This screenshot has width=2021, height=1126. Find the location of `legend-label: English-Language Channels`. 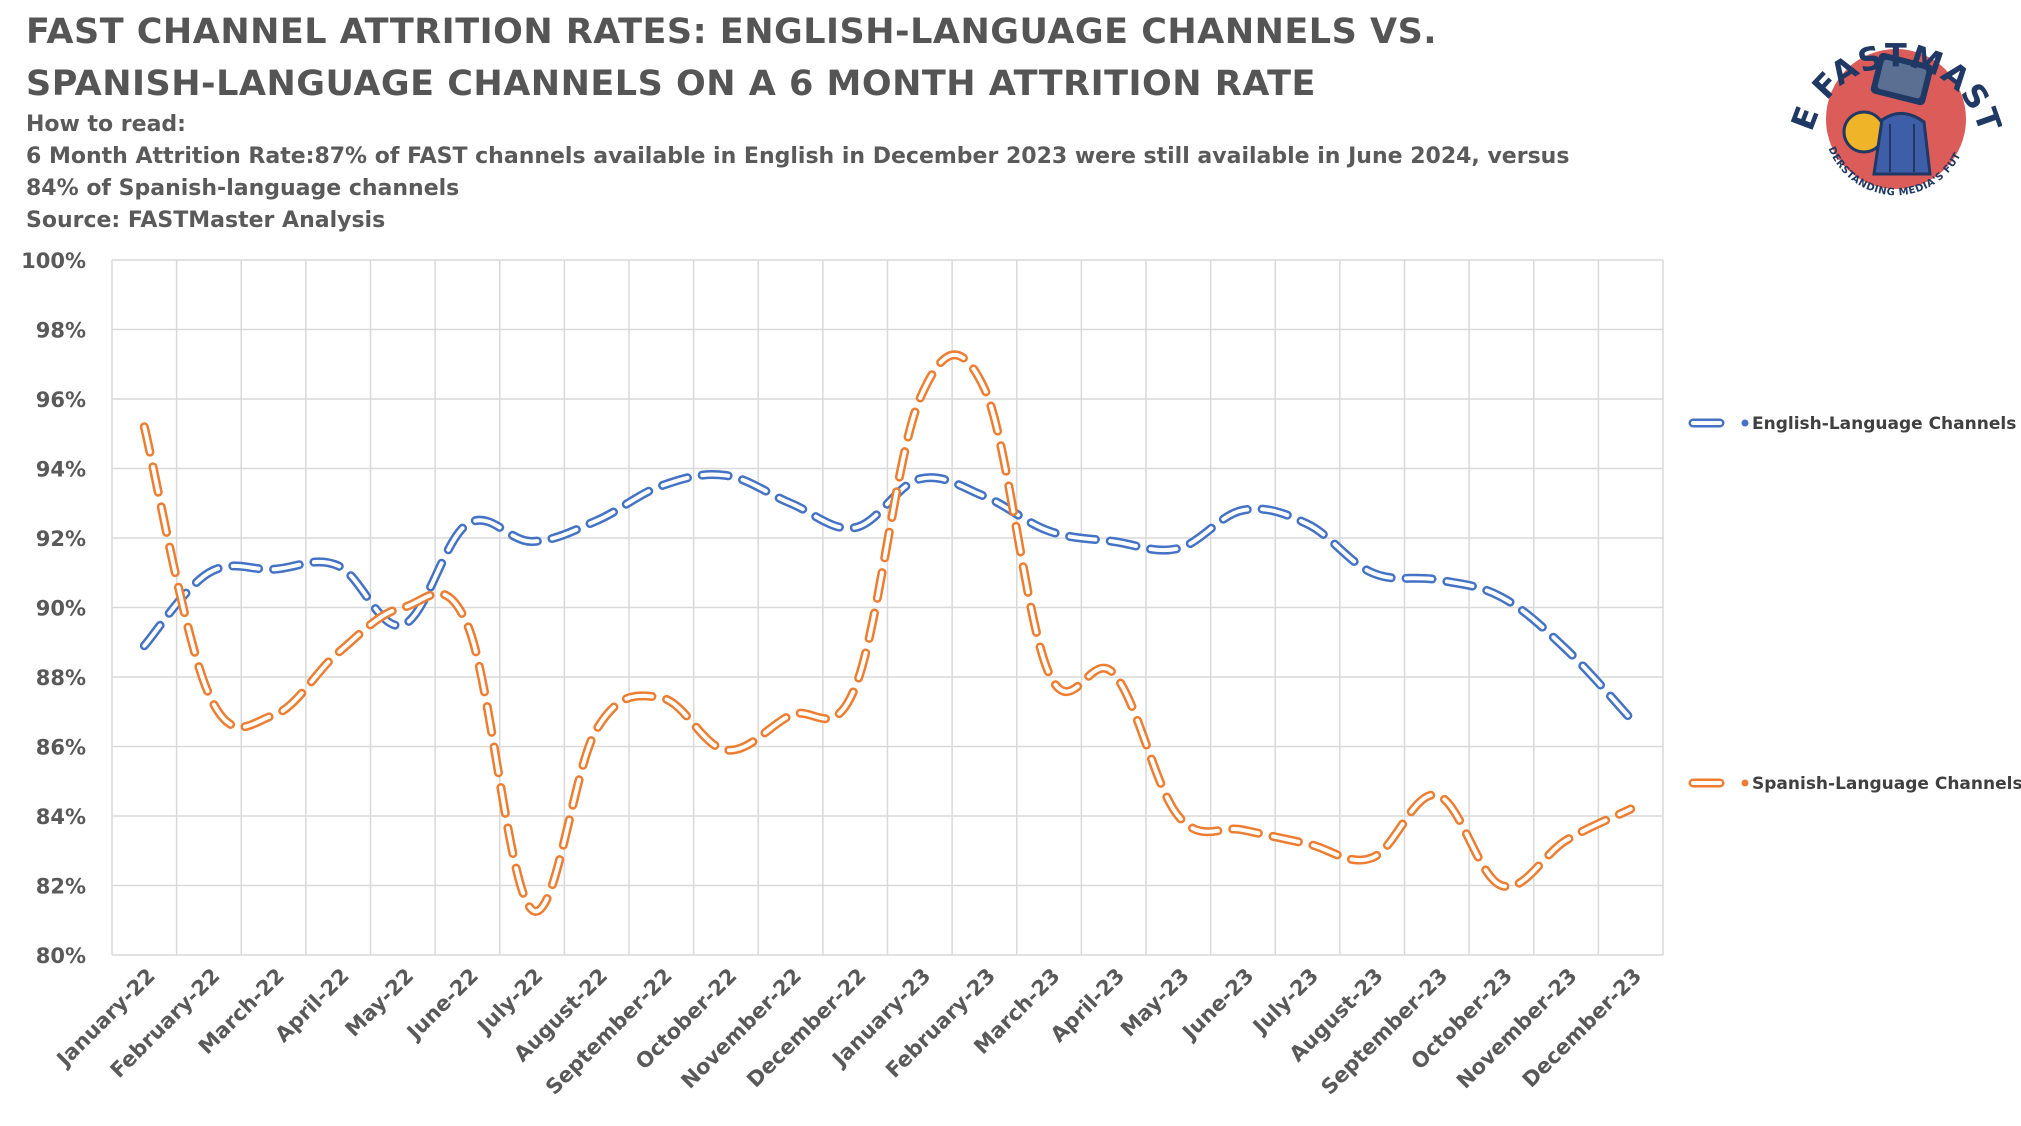

legend-label: English-Language Channels is located at coordinates (1884, 424).